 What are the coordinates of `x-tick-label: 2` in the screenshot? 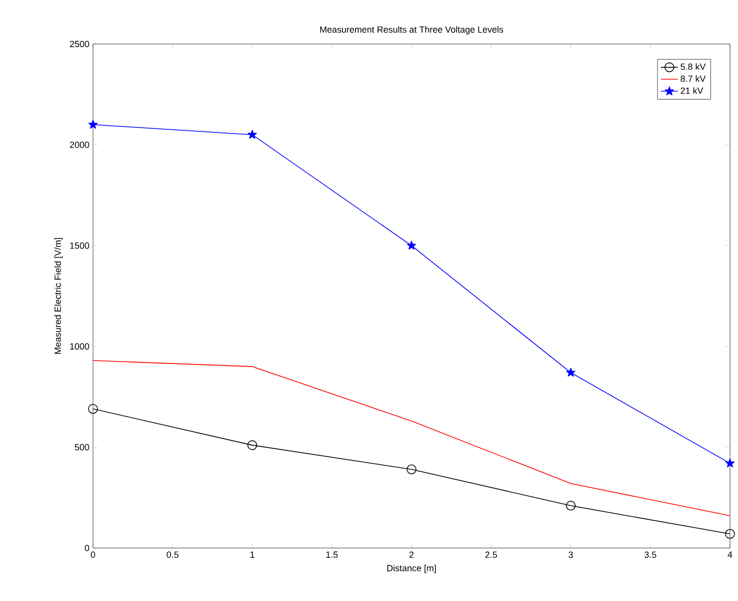 It's located at (411, 555).